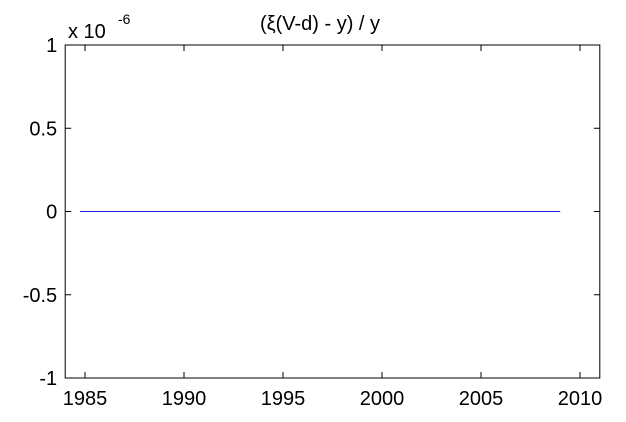  What do you see at coordinates (85, 399) in the screenshot?
I see `x-tick-label: 1985` at bounding box center [85, 399].